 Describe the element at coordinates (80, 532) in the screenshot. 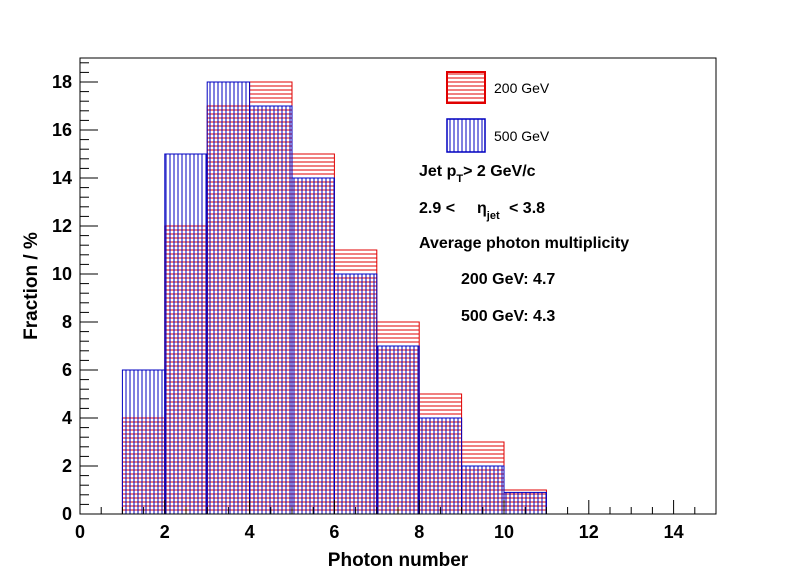

I see `x-tick-label: 0` at that location.